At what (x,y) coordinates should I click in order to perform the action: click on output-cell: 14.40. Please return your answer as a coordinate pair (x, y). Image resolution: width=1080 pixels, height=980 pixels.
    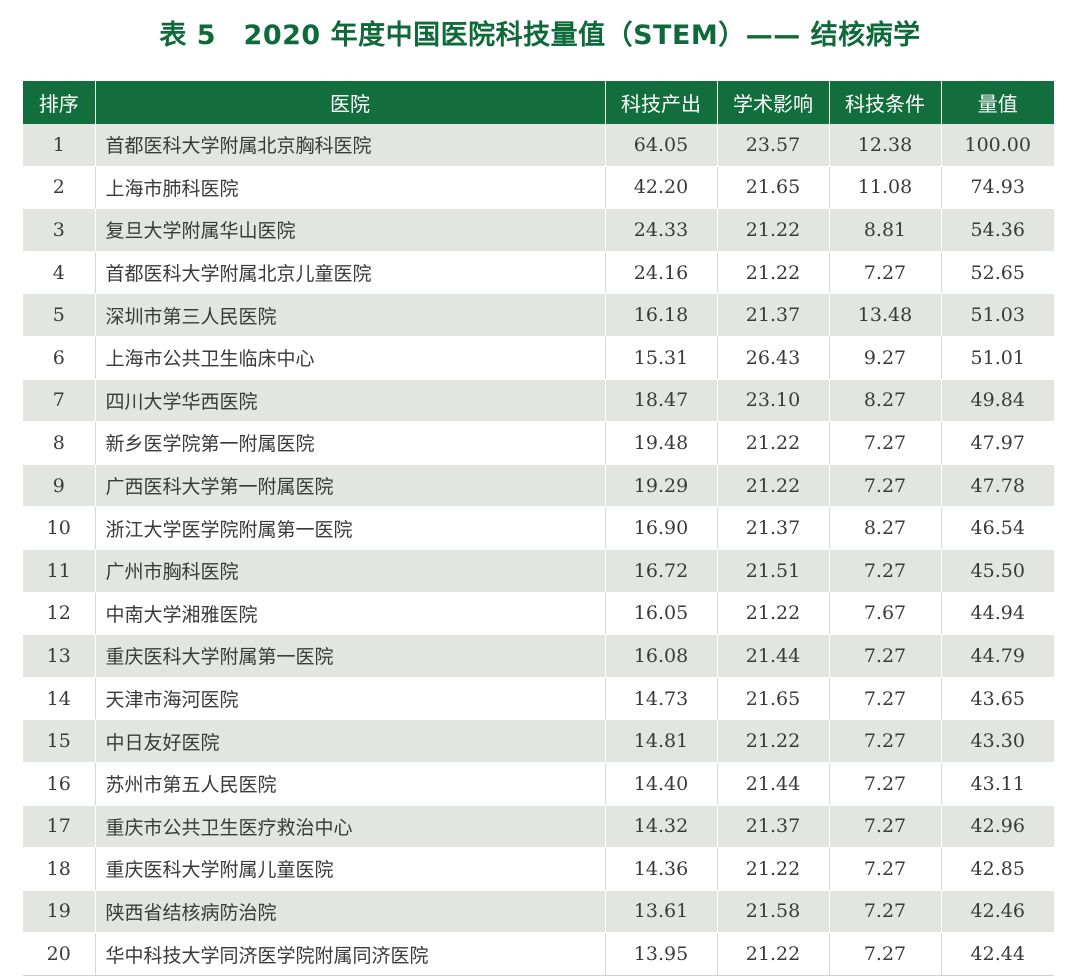
    Looking at the image, I should click on (661, 784).